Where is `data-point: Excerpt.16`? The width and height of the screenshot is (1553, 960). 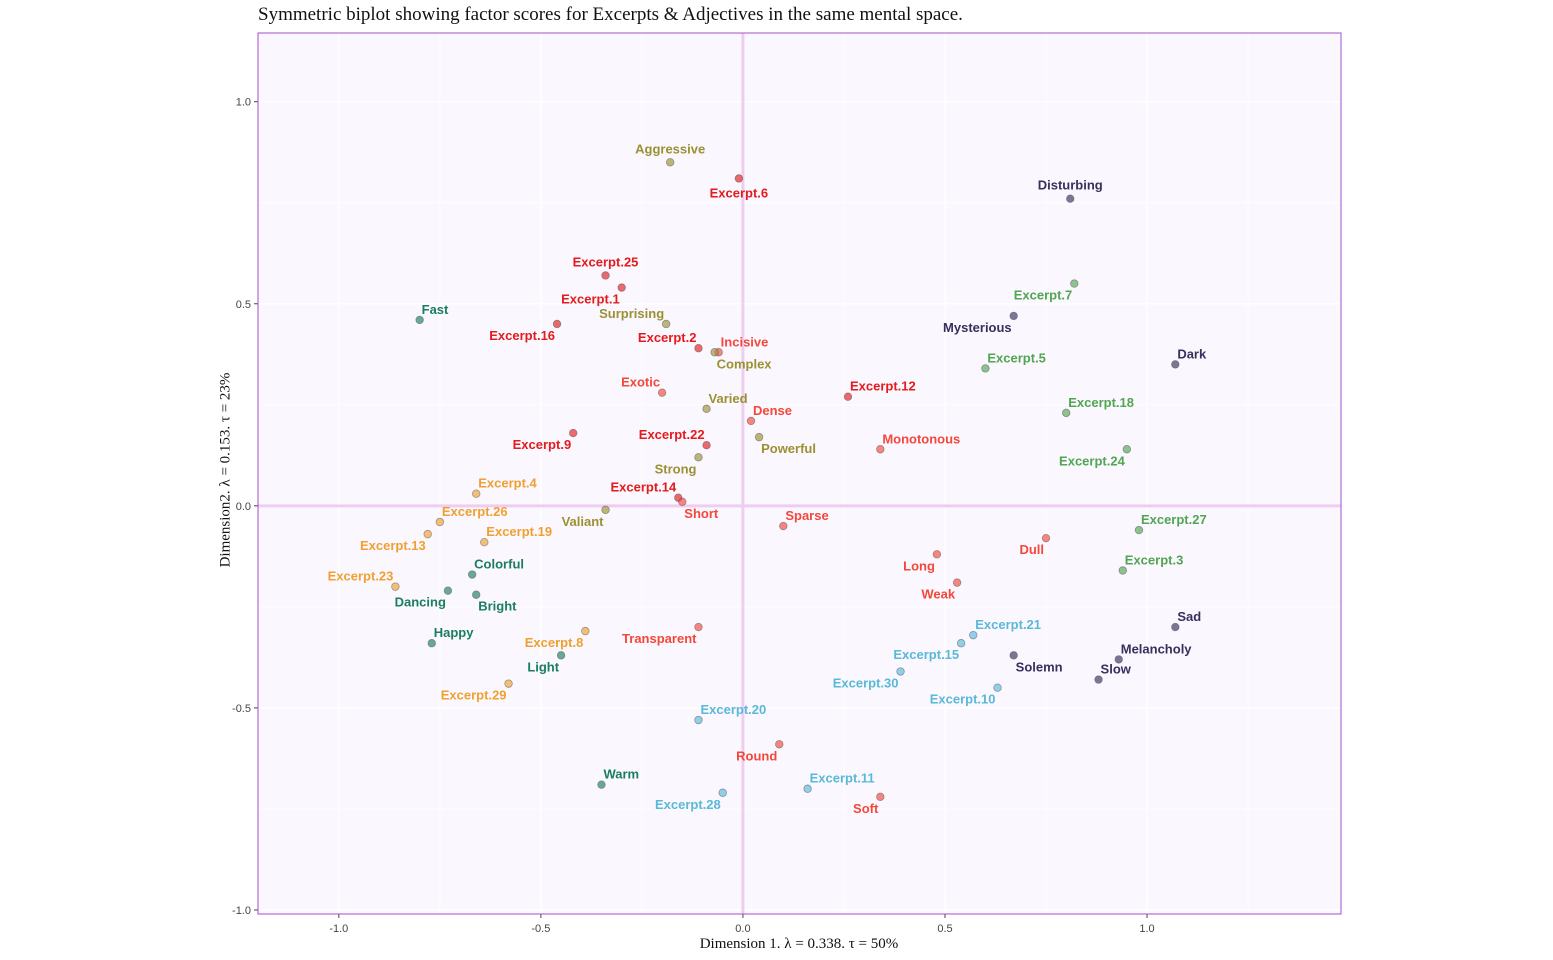
data-point: Excerpt.16 is located at coordinates (525, 331).